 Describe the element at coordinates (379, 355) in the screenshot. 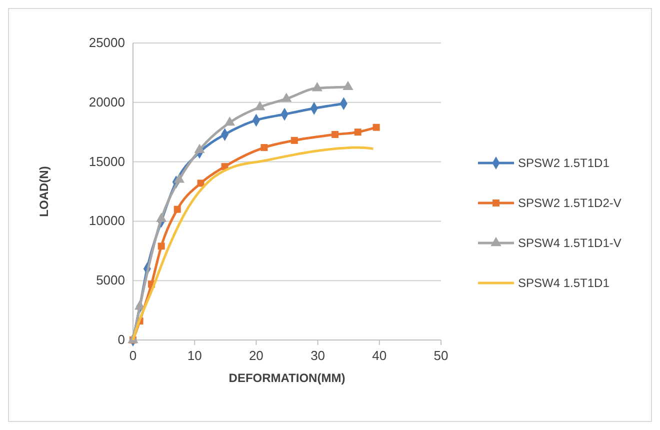

I see `x-tick-label: 40` at that location.